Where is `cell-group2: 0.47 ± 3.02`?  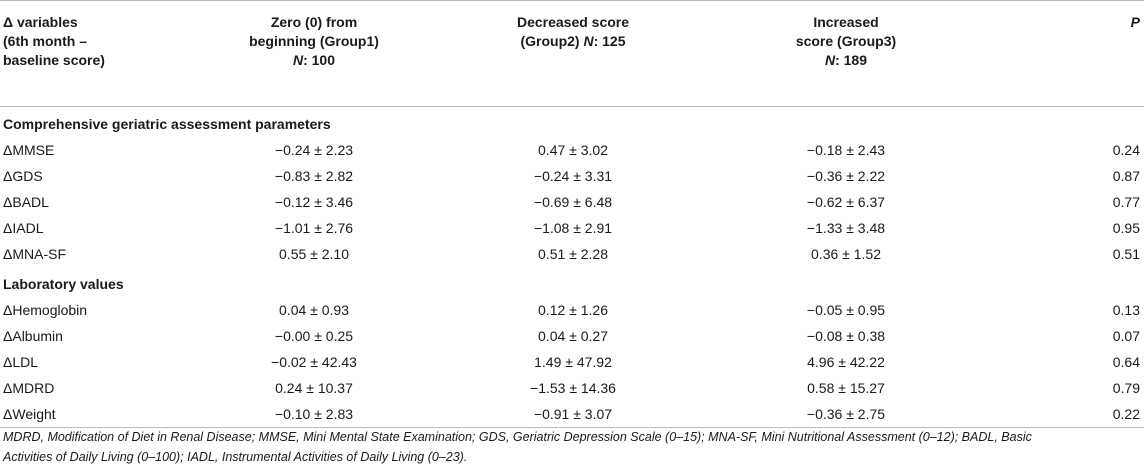
cell-group2: 0.47 ± 3.02 is located at coordinates (573, 150).